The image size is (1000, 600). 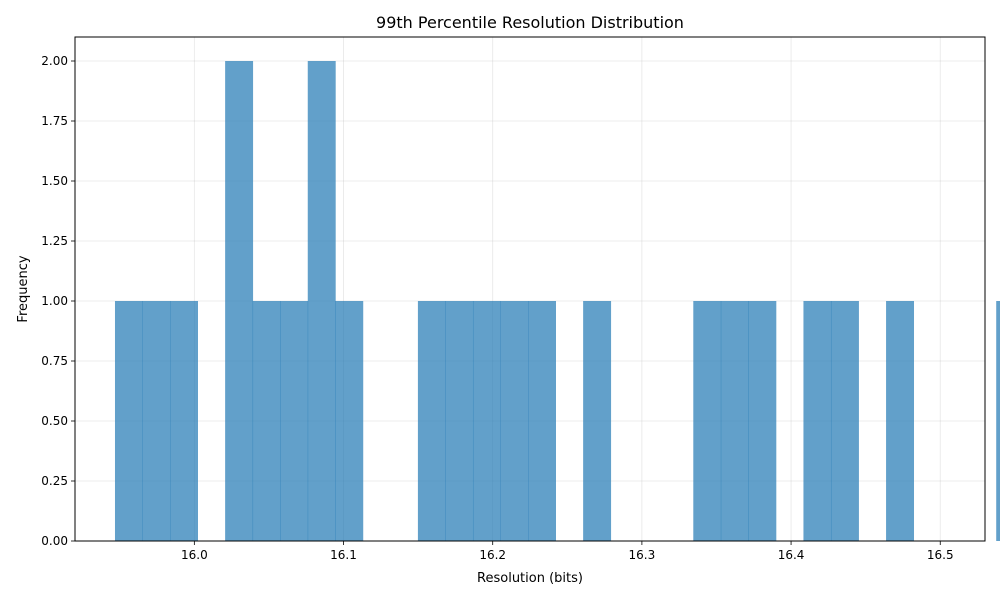 What do you see at coordinates (54, 61) in the screenshot?
I see `y-tick-label: 2.00` at bounding box center [54, 61].